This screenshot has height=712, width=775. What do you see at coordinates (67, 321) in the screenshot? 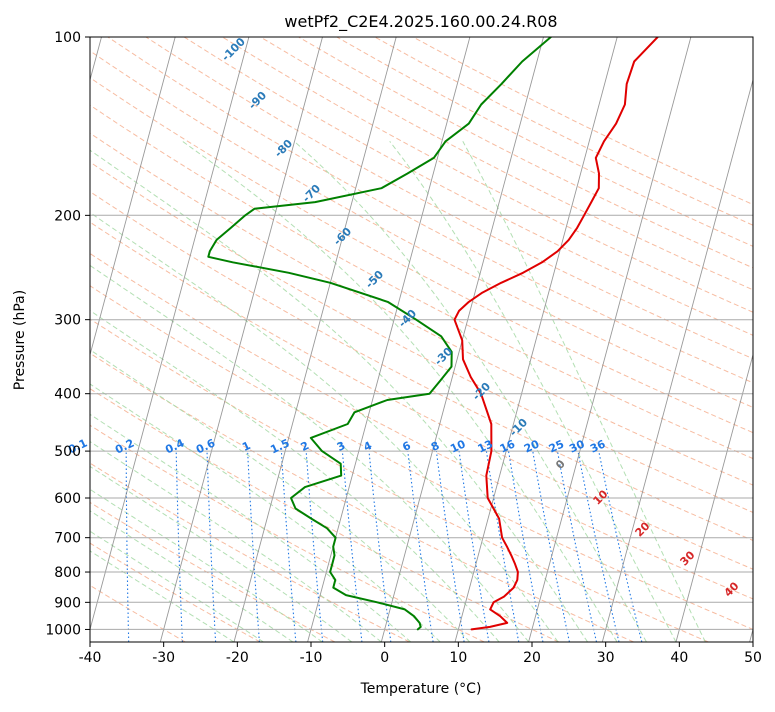
I see `y-tick-label: 300` at bounding box center [67, 321].